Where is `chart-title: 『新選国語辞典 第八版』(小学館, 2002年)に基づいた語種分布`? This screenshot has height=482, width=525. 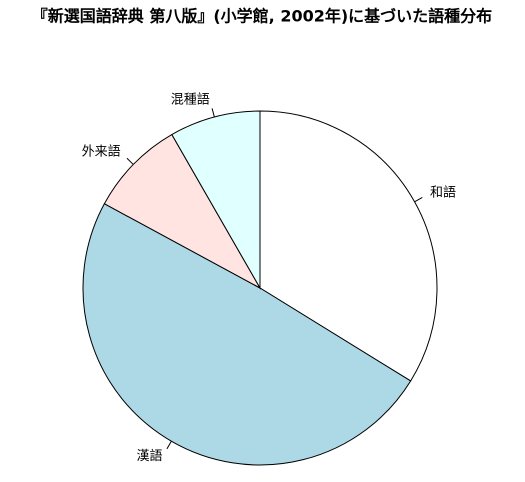 chart-title: 『新選国語辞典 第八版』(小学館, 2002年)に基づいた語種分布 is located at coordinates (262, 16).